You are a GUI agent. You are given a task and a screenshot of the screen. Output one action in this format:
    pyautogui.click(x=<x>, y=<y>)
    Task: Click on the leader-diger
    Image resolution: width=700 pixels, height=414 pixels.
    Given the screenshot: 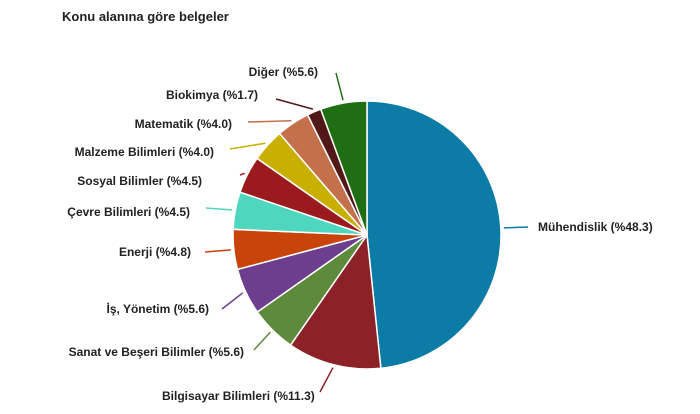 What is the action you would take?
    pyautogui.click(x=339, y=86)
    